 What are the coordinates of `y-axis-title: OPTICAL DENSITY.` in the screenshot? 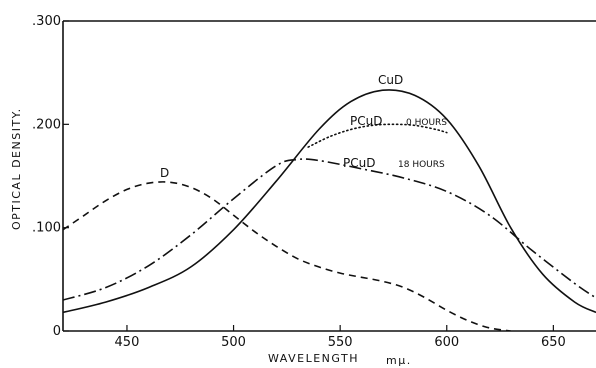 It's located at (16, 168).